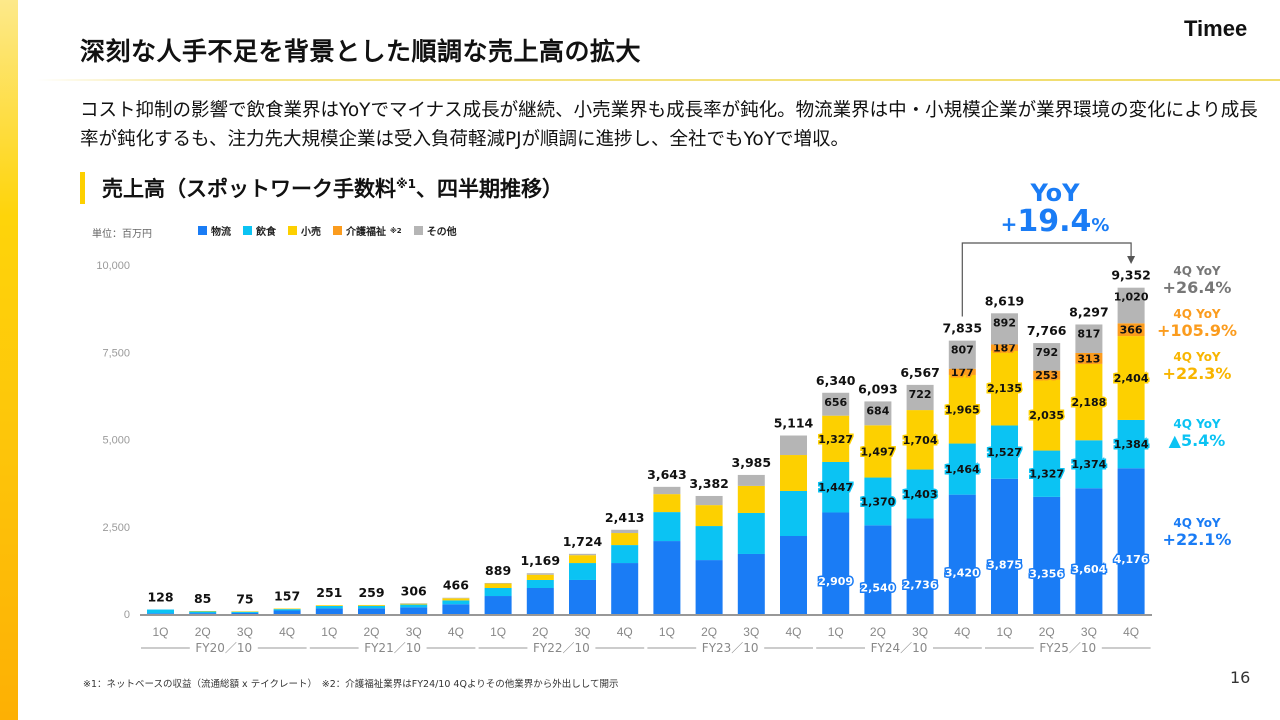 The width and height of the screenshot is (1280, 720). Describe the element at coordinates (1088, 333) in the screenshot. I see `segment-value-label: 817` at that location.